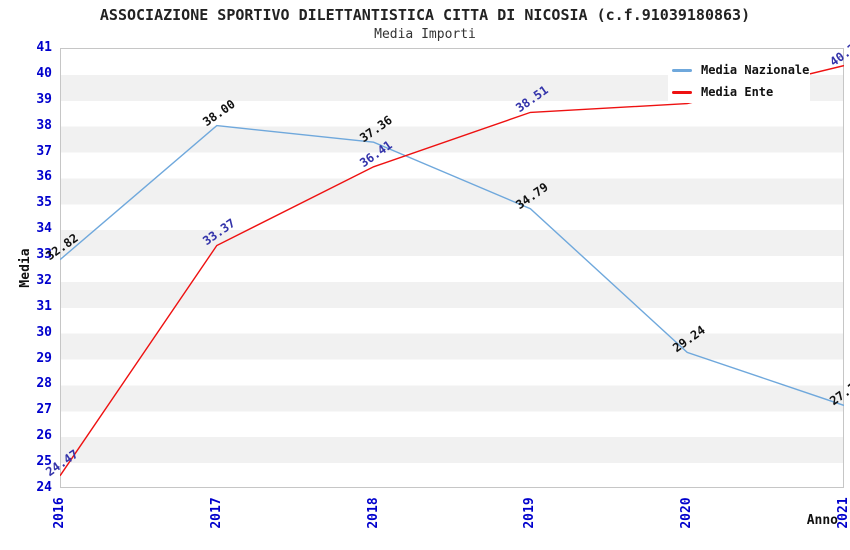  What do you see at coordinates (687, 513) in the screenshot?
I see `x-tick-label: 2020` at bounding box center [687, 513].